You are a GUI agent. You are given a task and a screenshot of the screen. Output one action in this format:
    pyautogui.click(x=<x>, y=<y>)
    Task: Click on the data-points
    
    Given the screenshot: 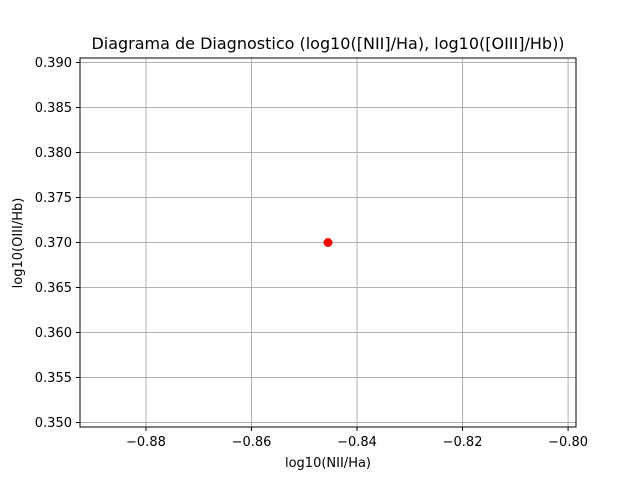 What is the action you would take?
    pyautogui.click(x=328, y=242)
    